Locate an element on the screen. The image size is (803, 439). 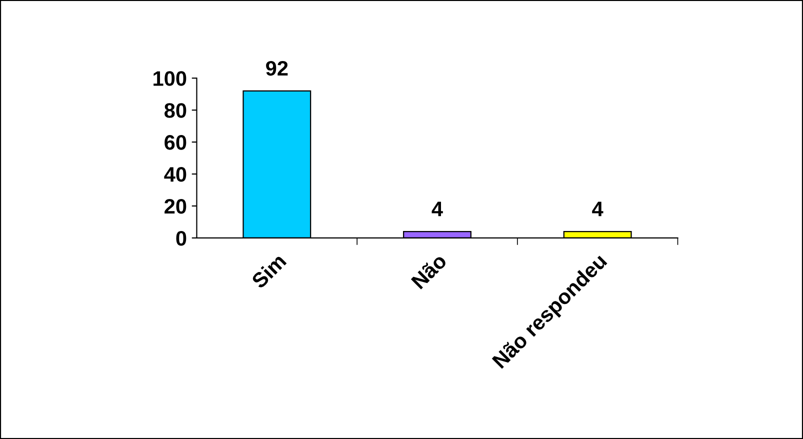
data-label: 92 is located at coordinates (277, 68).